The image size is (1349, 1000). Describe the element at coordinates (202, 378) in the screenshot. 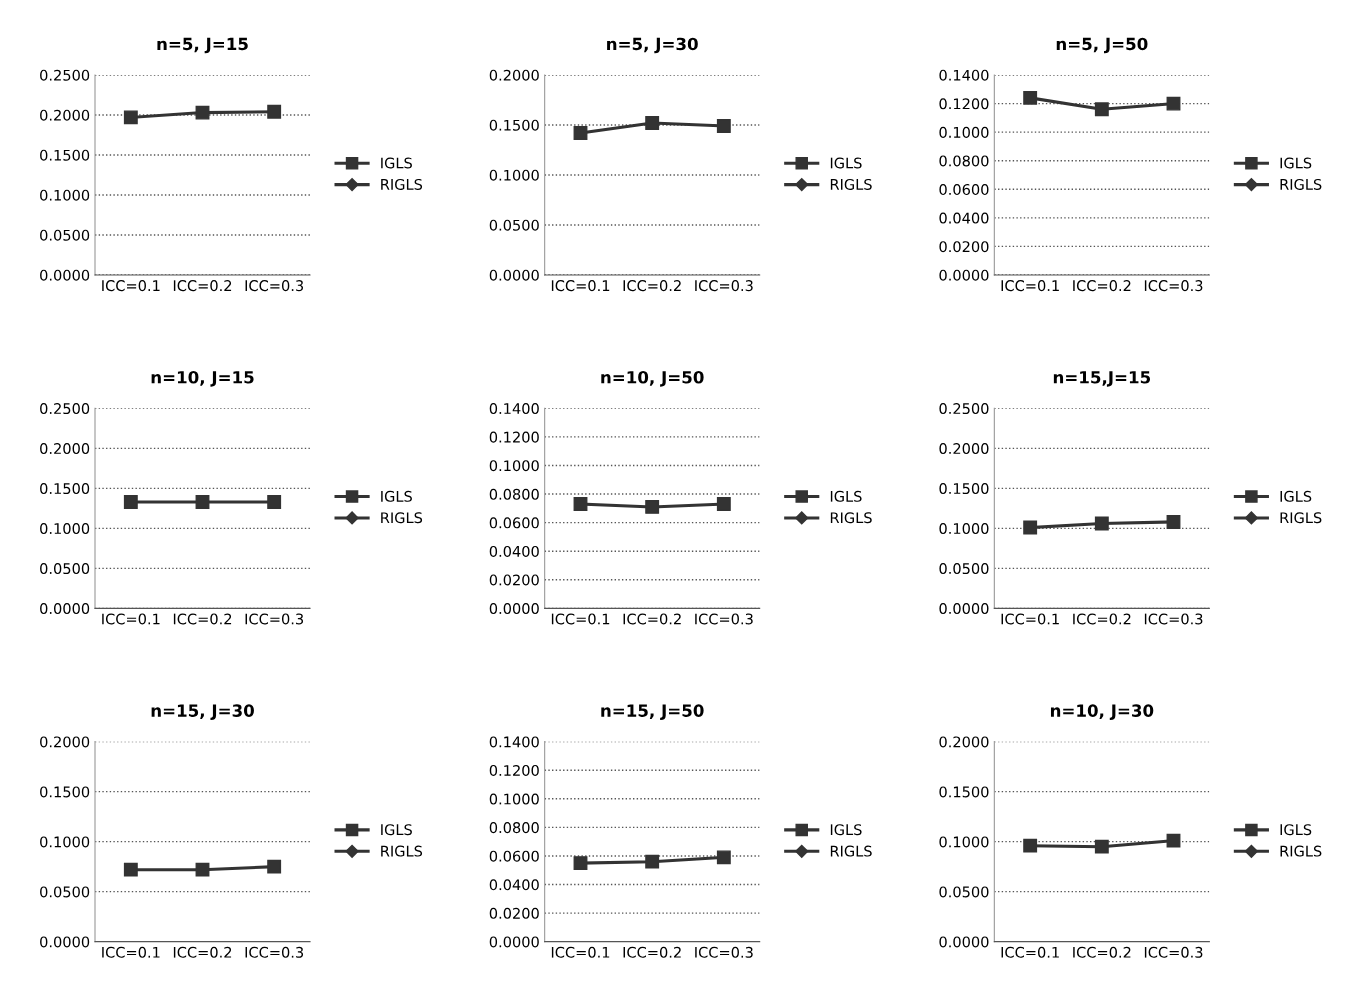

I see `chart-title: n=10, J=15` at that location.